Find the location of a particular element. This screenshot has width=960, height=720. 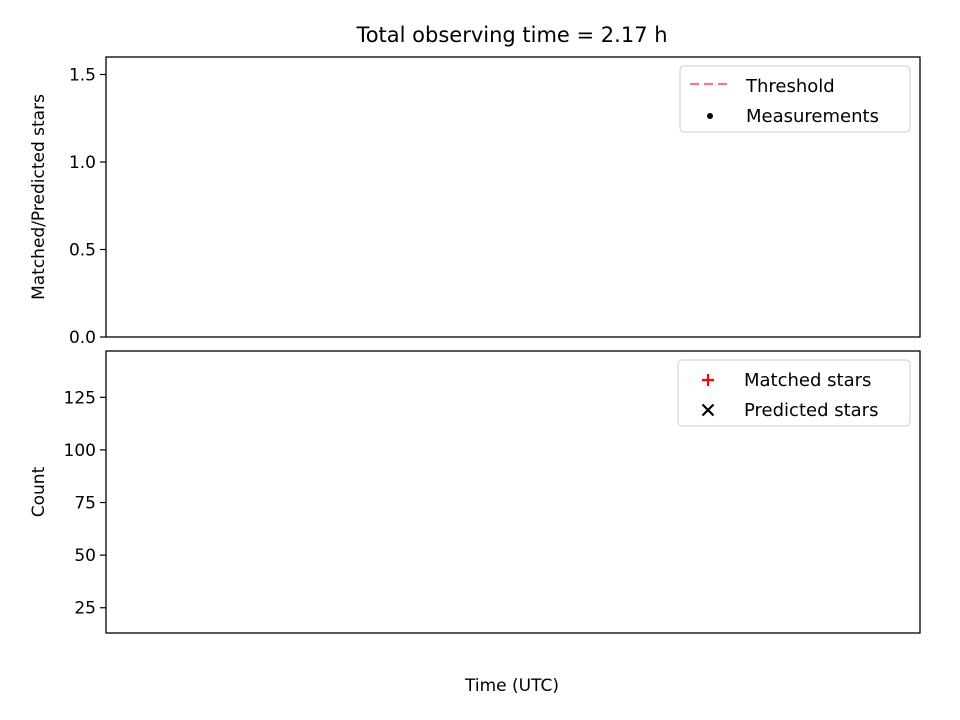

legend-label-matched-stars: Matched stars is located at coordinates (807, 380).